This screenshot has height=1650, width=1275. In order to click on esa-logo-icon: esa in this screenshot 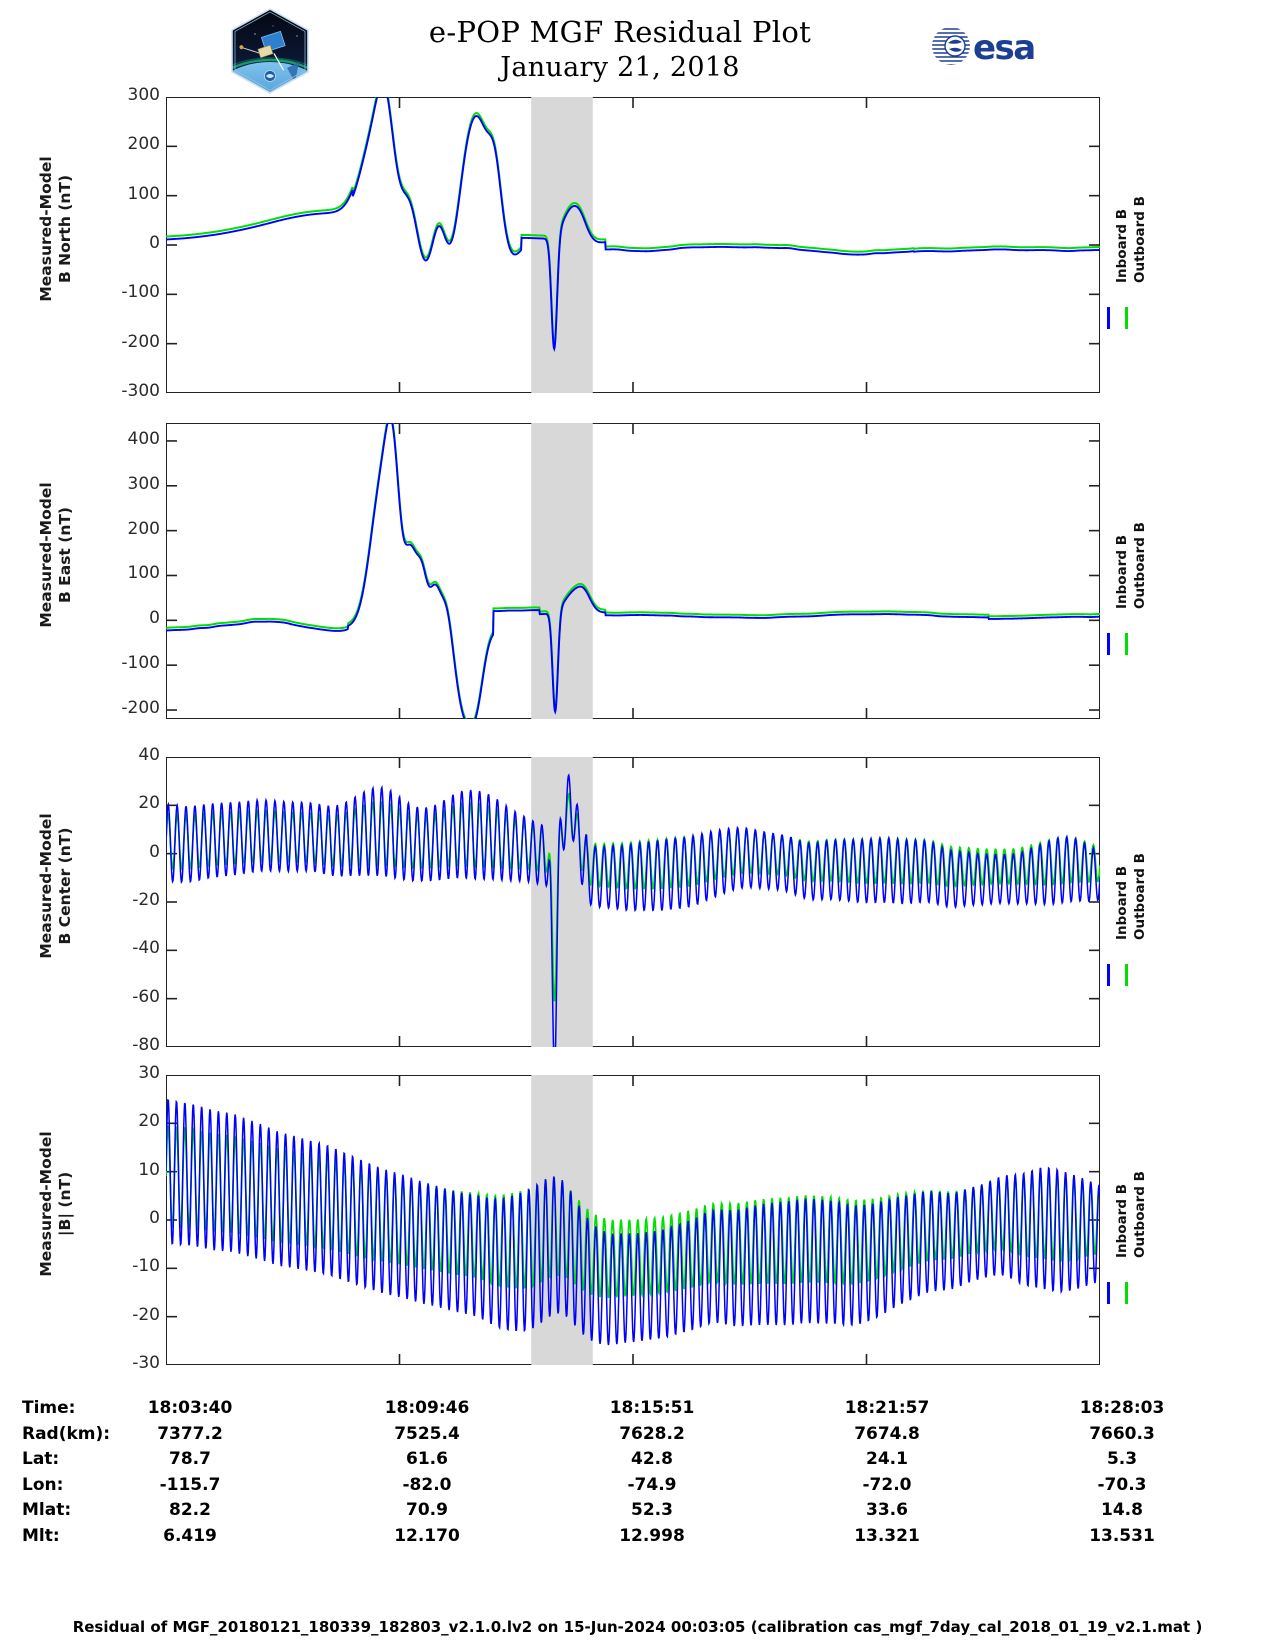, I will do `click(985, 46)`.